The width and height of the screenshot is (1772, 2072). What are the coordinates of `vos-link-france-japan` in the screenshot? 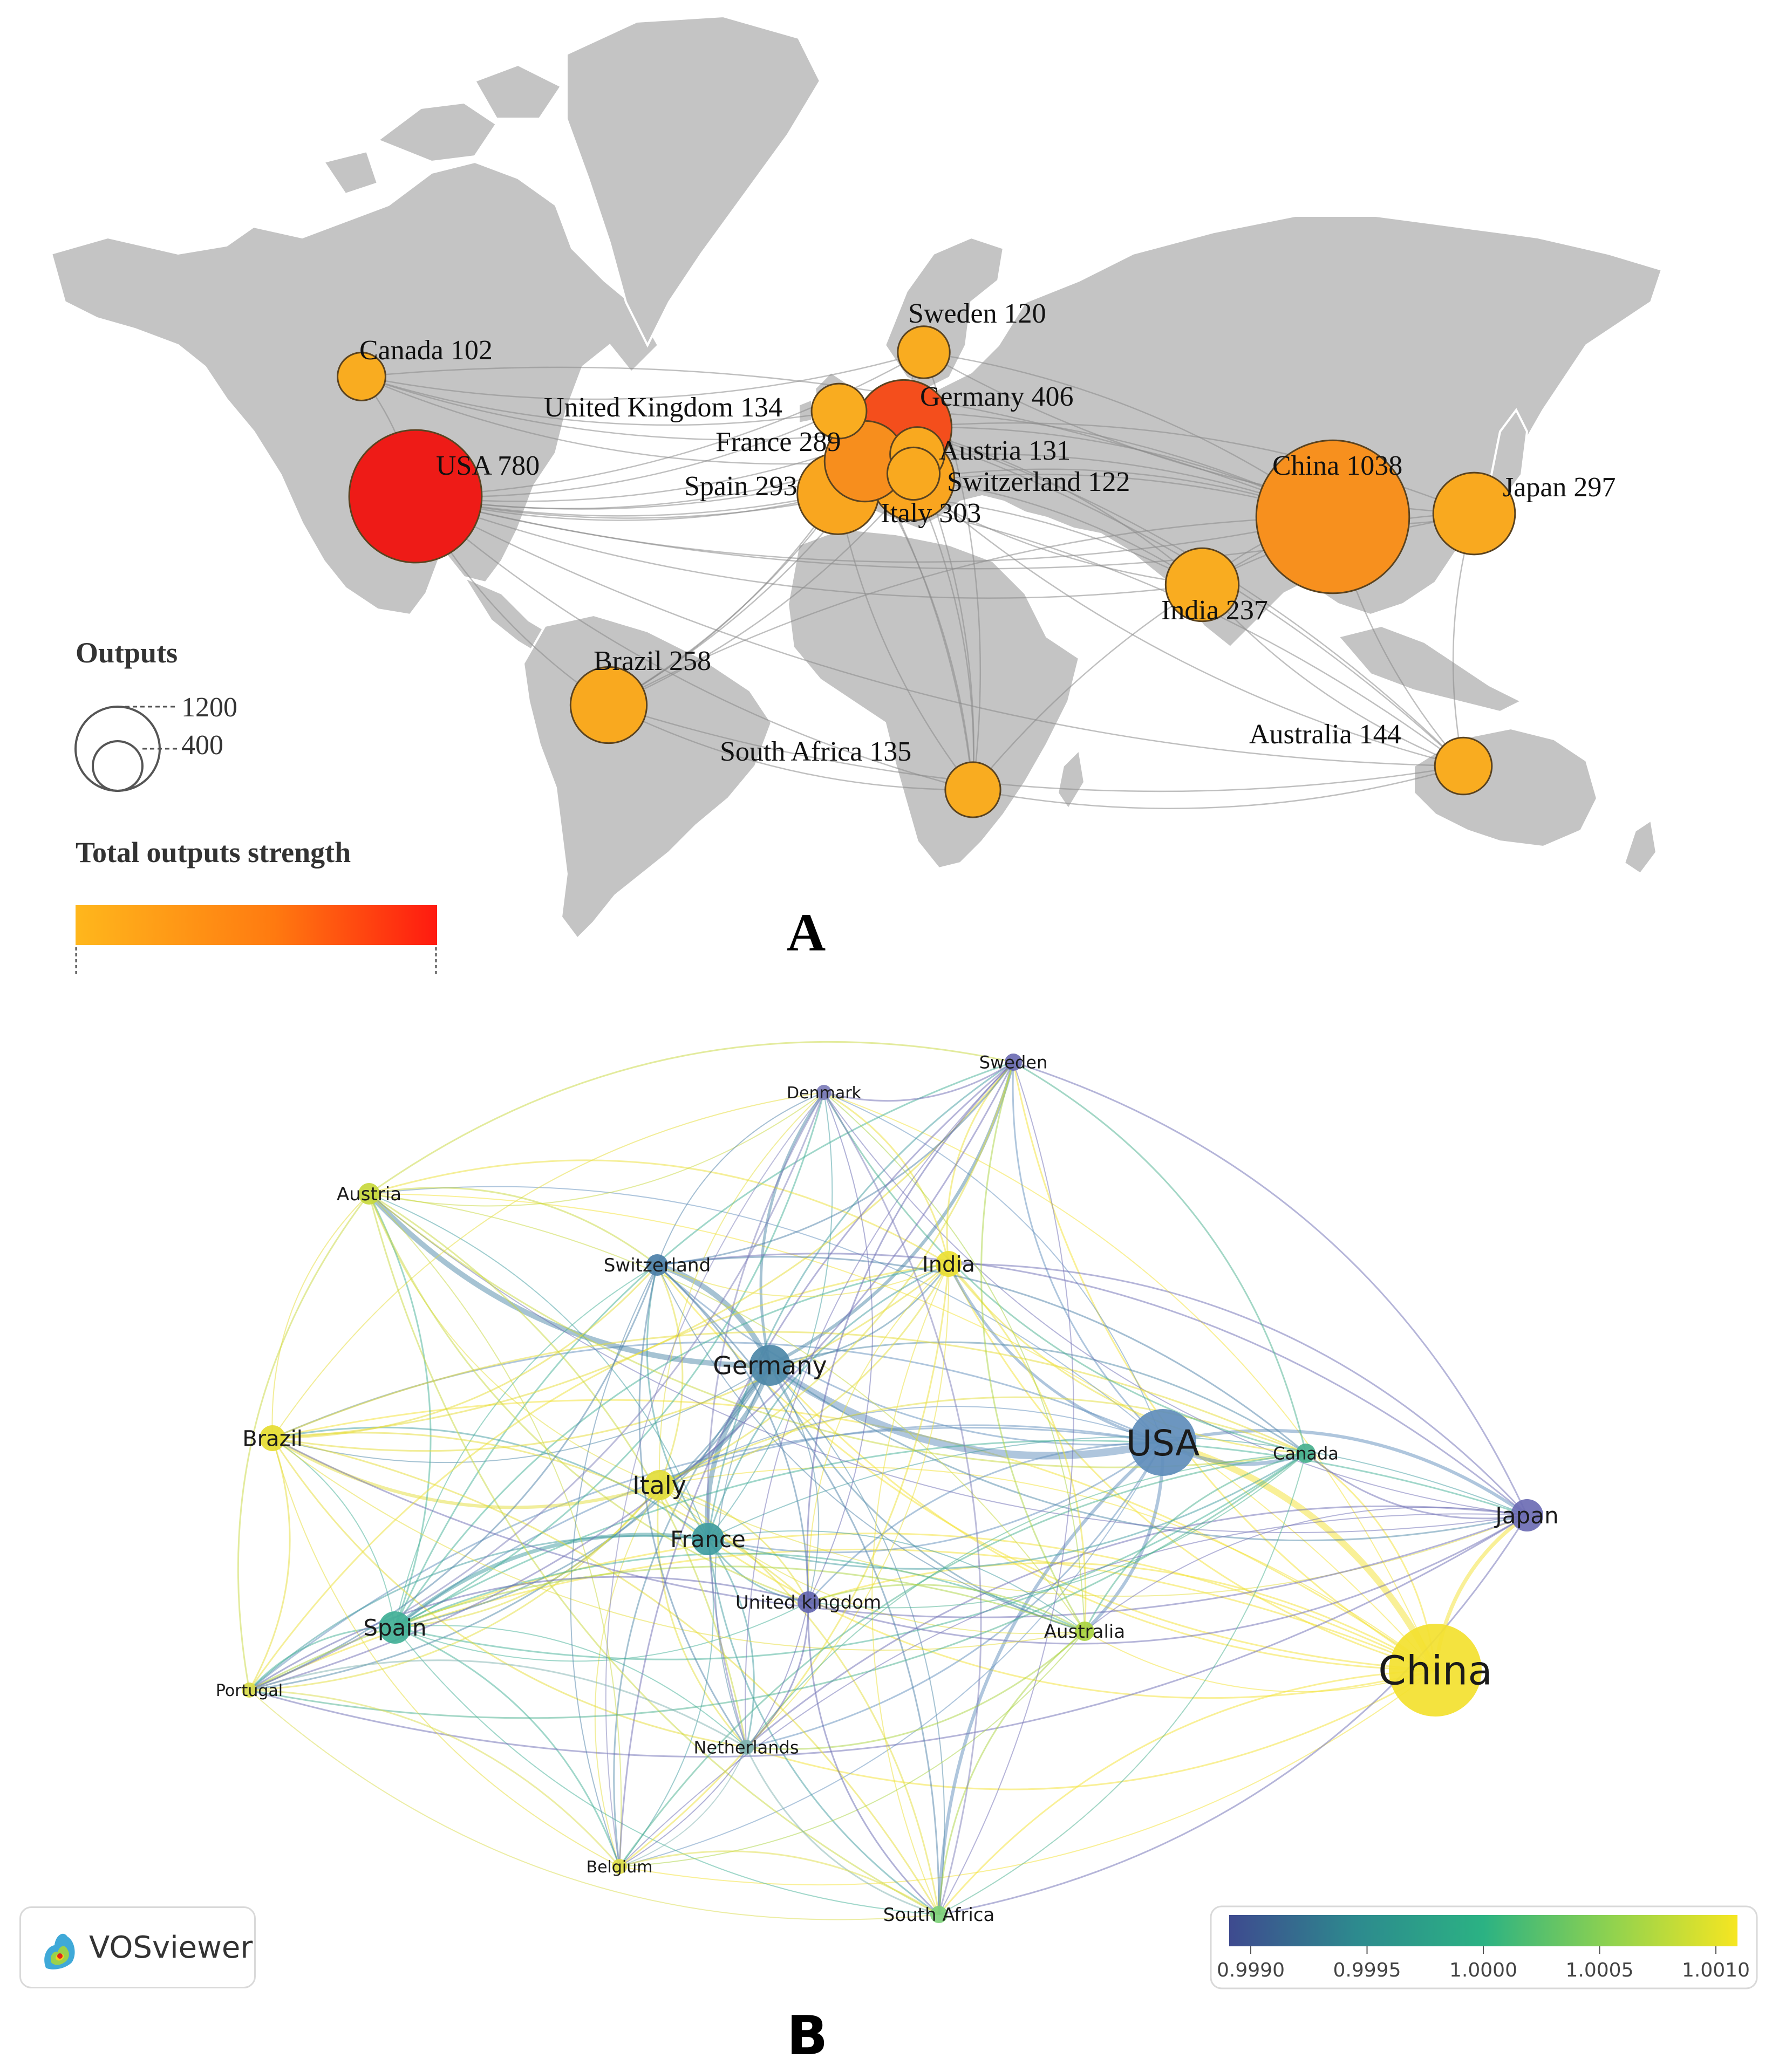 It's located at (1117, 1488).